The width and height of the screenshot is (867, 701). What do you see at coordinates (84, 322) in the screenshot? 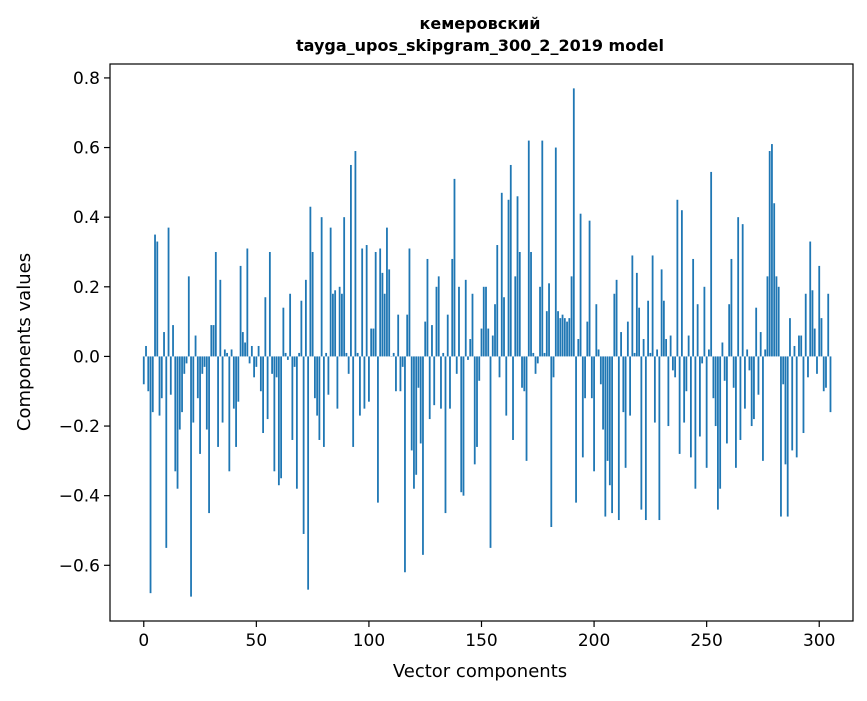
I see `y-axis: −0.6−0.4−0.20.00.20.40.60.8` at bounding box center [84, 322].